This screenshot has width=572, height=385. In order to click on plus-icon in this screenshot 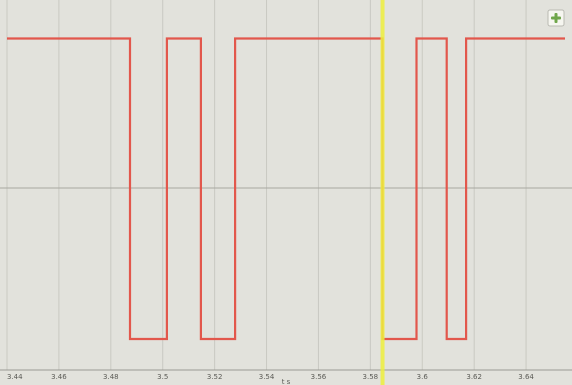, I will do `click(556, 18)`.